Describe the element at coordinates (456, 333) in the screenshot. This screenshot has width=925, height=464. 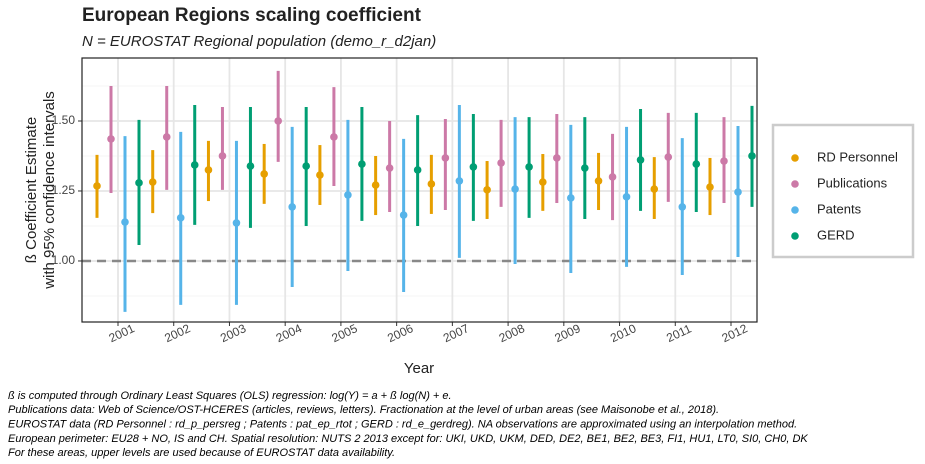
I see `x-tick-label: 2007` at that location.